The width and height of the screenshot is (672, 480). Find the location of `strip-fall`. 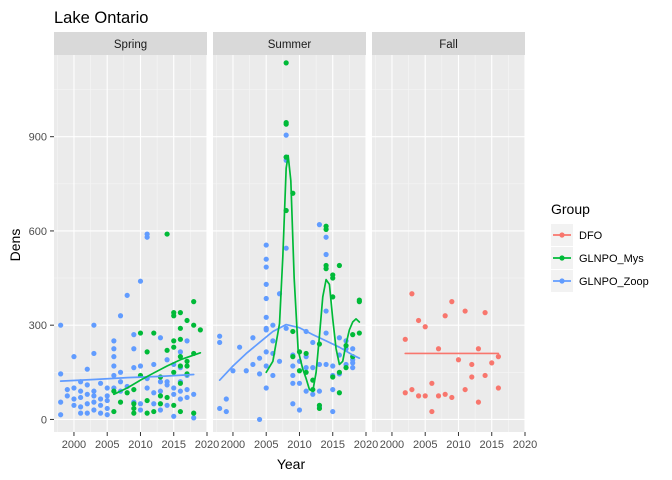

strip-fall is located at coordinates (448, 43).